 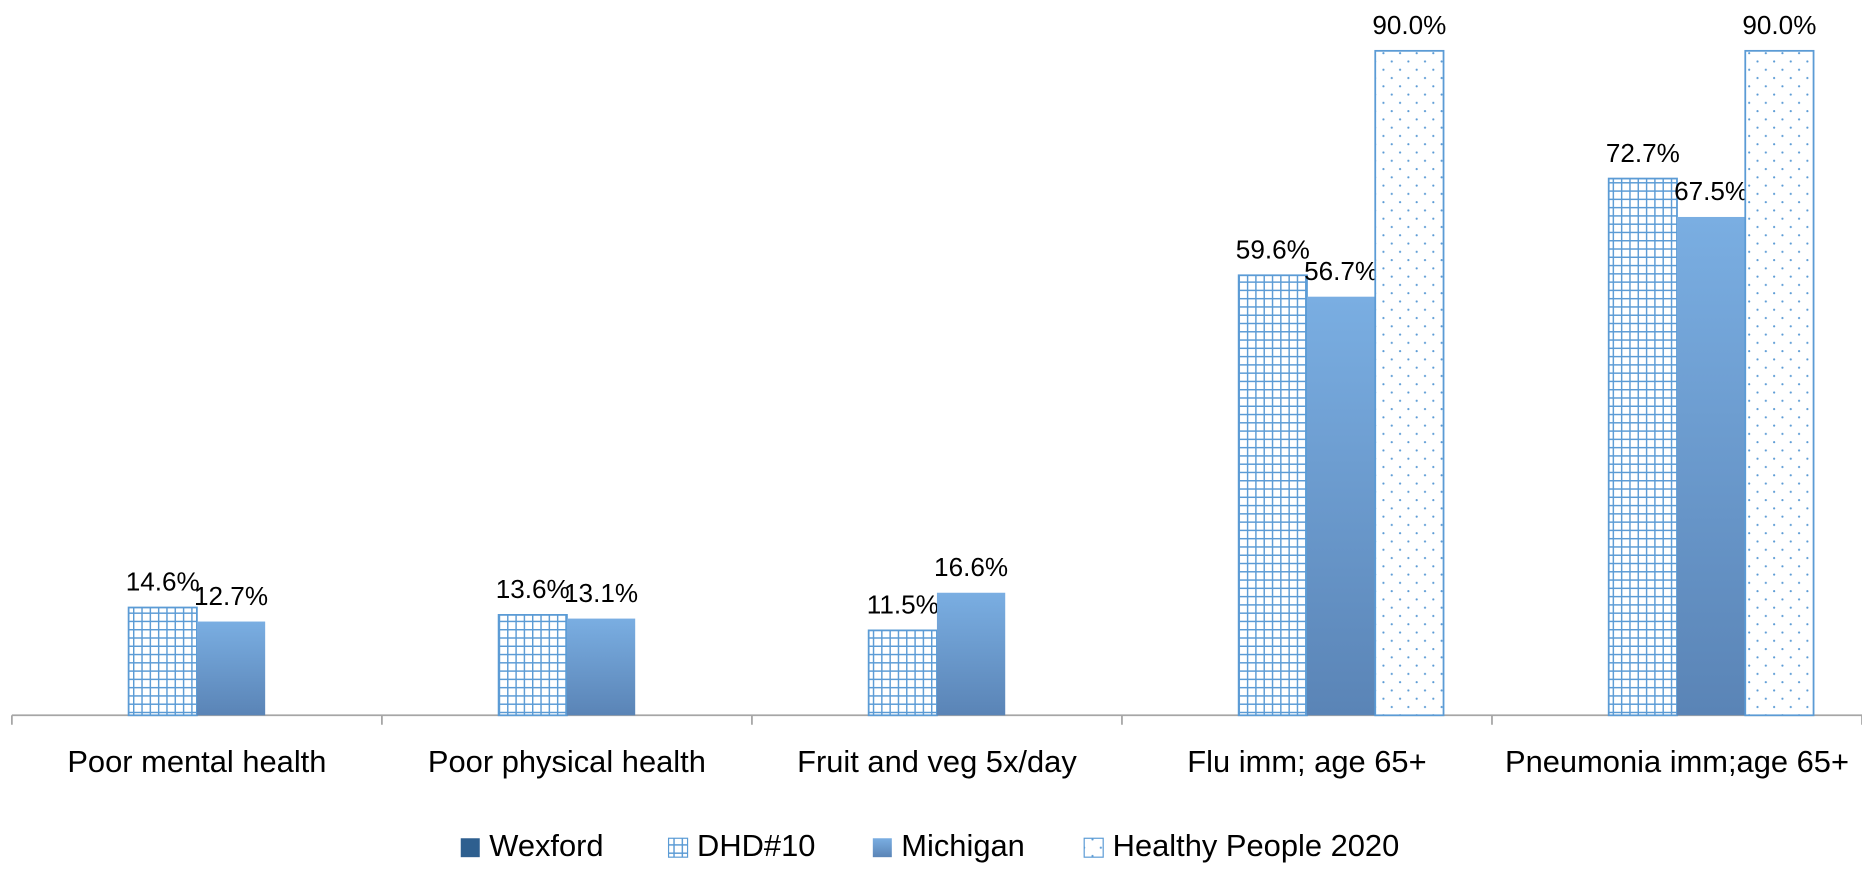 I want to click on x-tick-label: Poor physical health, so click(x=567, y=761).